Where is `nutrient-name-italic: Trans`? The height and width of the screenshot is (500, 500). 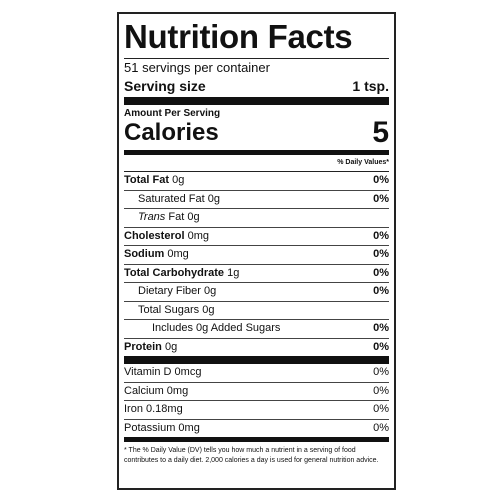
nutrient-name-italic: Trans is located at coordinates (152, 217).